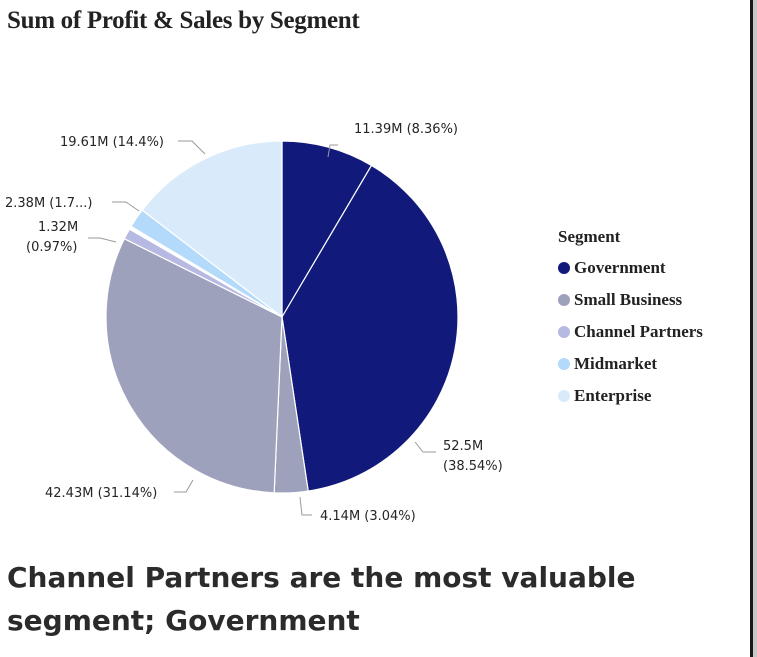 Image resolution: width=757 pixels, height=657 pixels. Describe the element at coordinates (51, 247) in the screenshot. I see `data-label-4-line-1: (0.97%)` at that location.